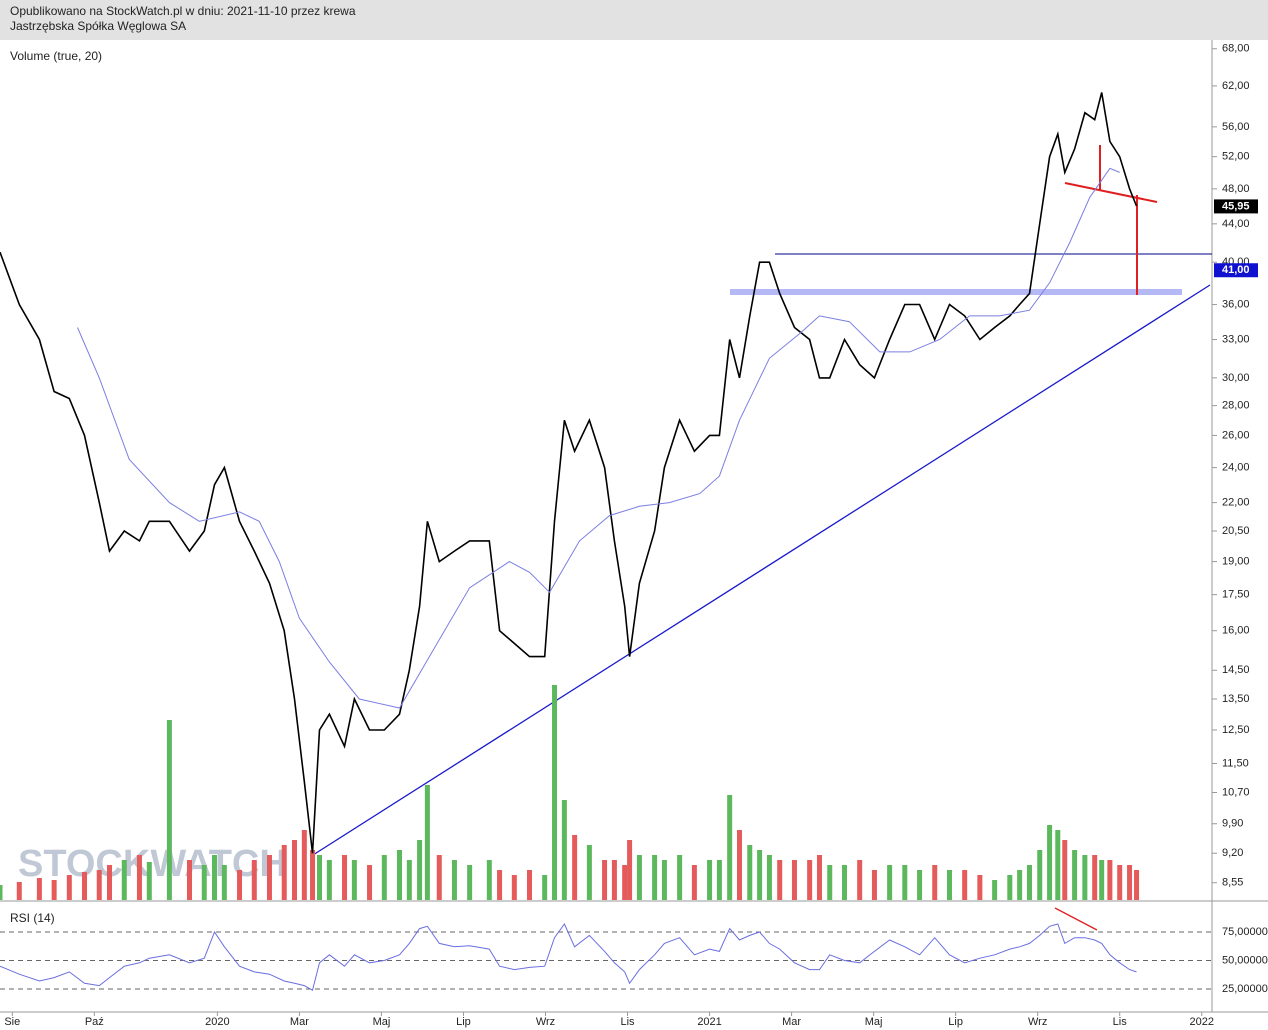  What do you see at coordinates (1232, 824) in the screenshot?
I see `y-tick-label: 9,90` at bounding box center [1232, 824].